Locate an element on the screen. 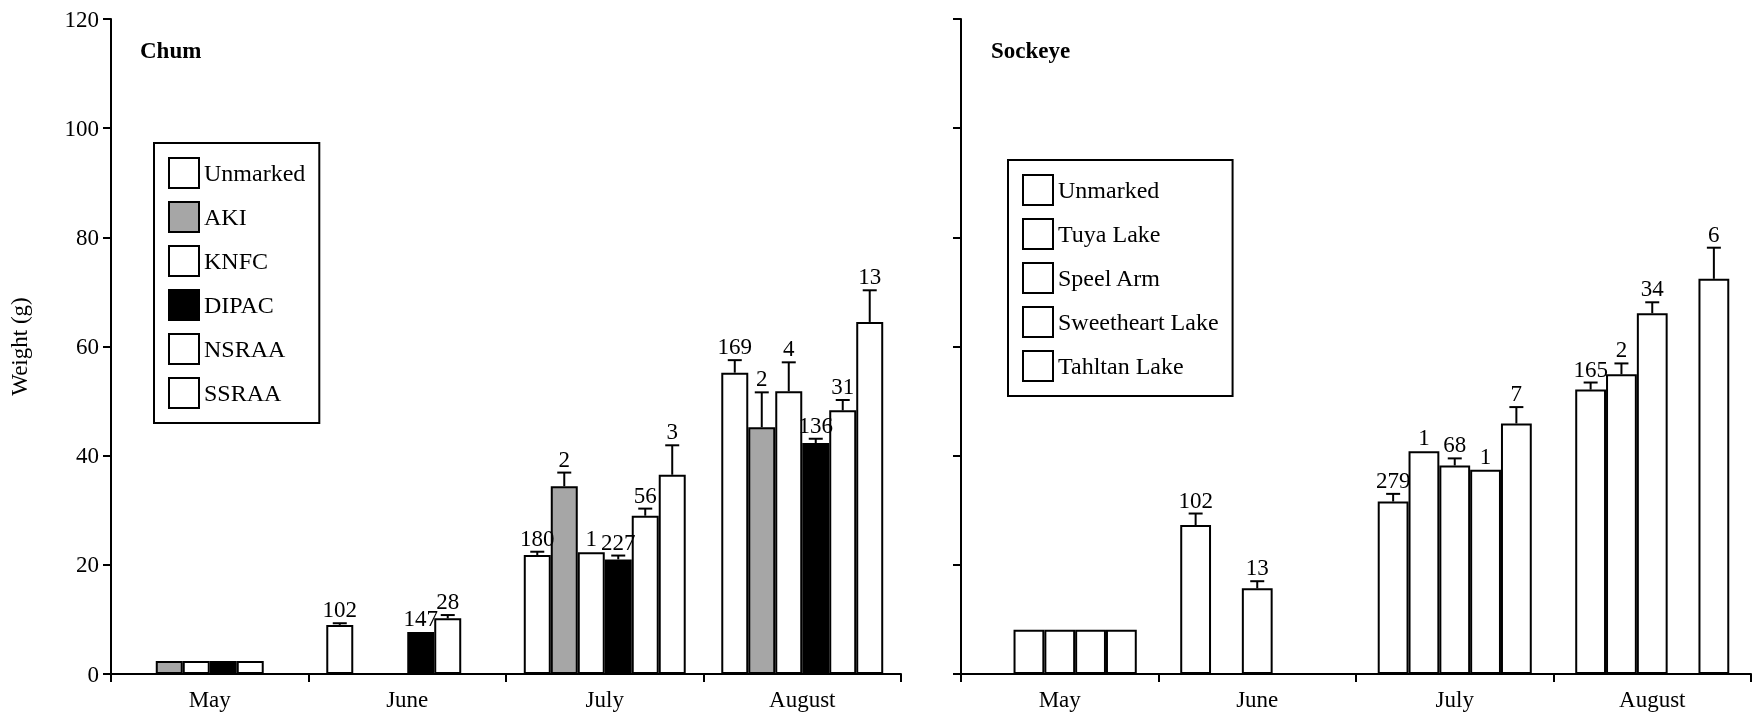  text: Sockeye is located at coordinates (1031, 50).